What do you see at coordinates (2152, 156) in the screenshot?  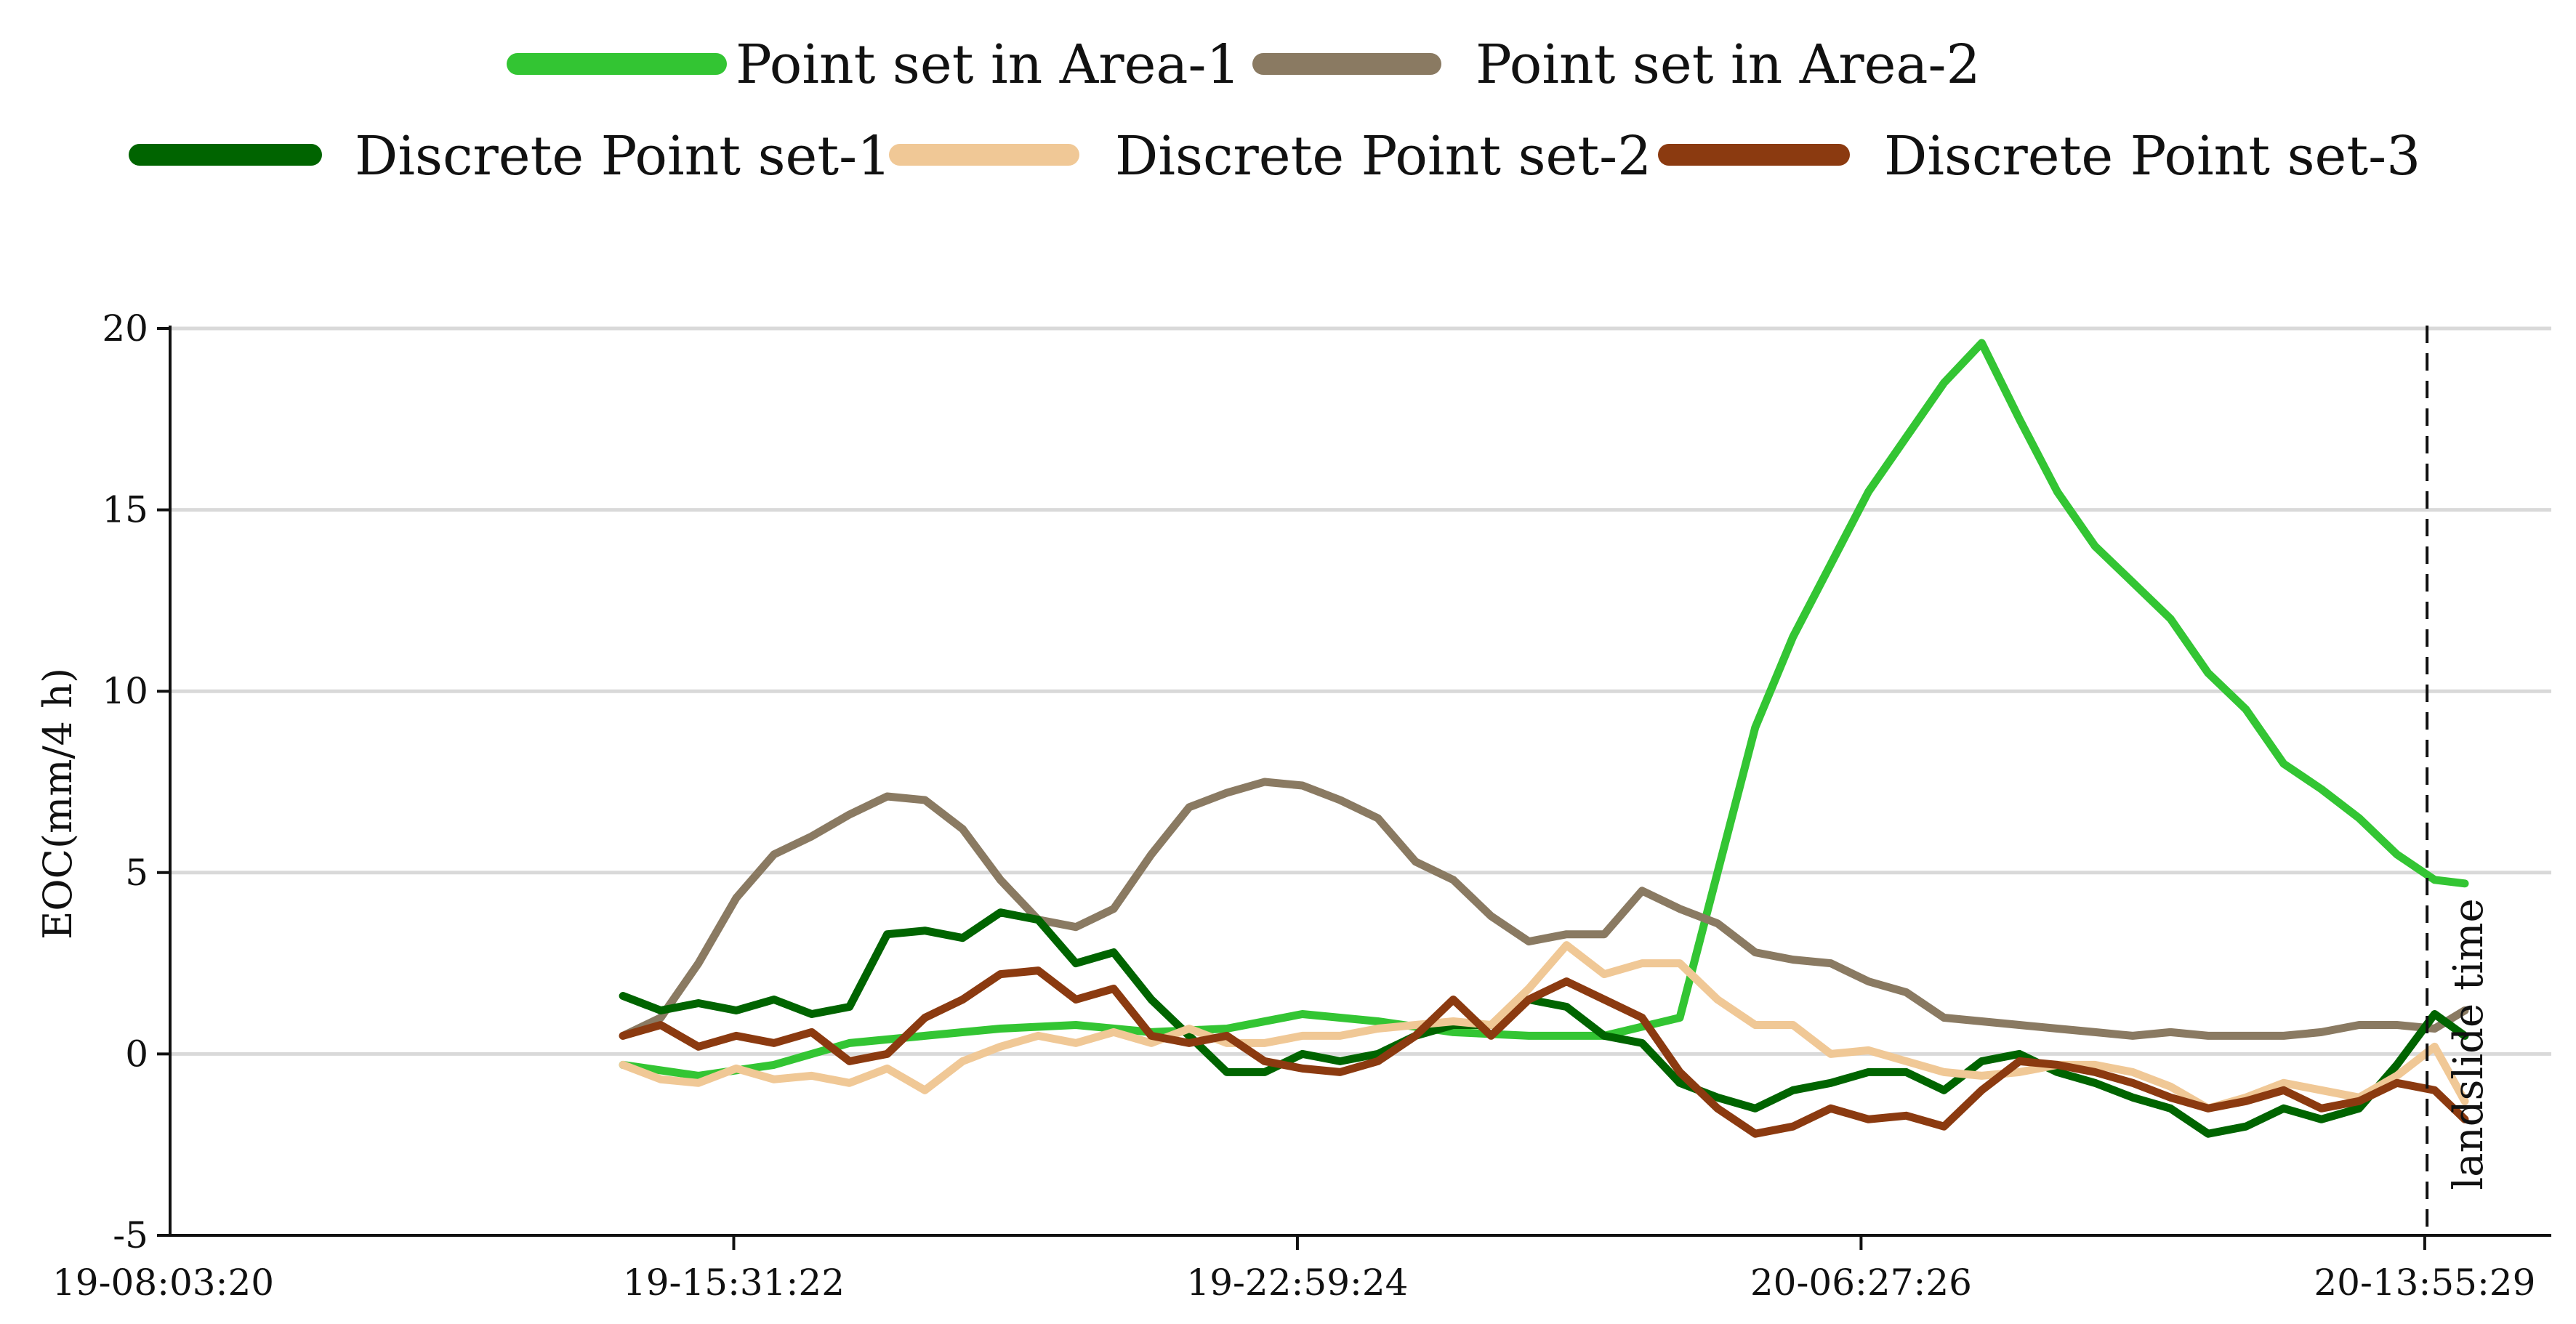 I see `legend-label-5: Discrete Point set-3` at bounding box center [2152, 156].